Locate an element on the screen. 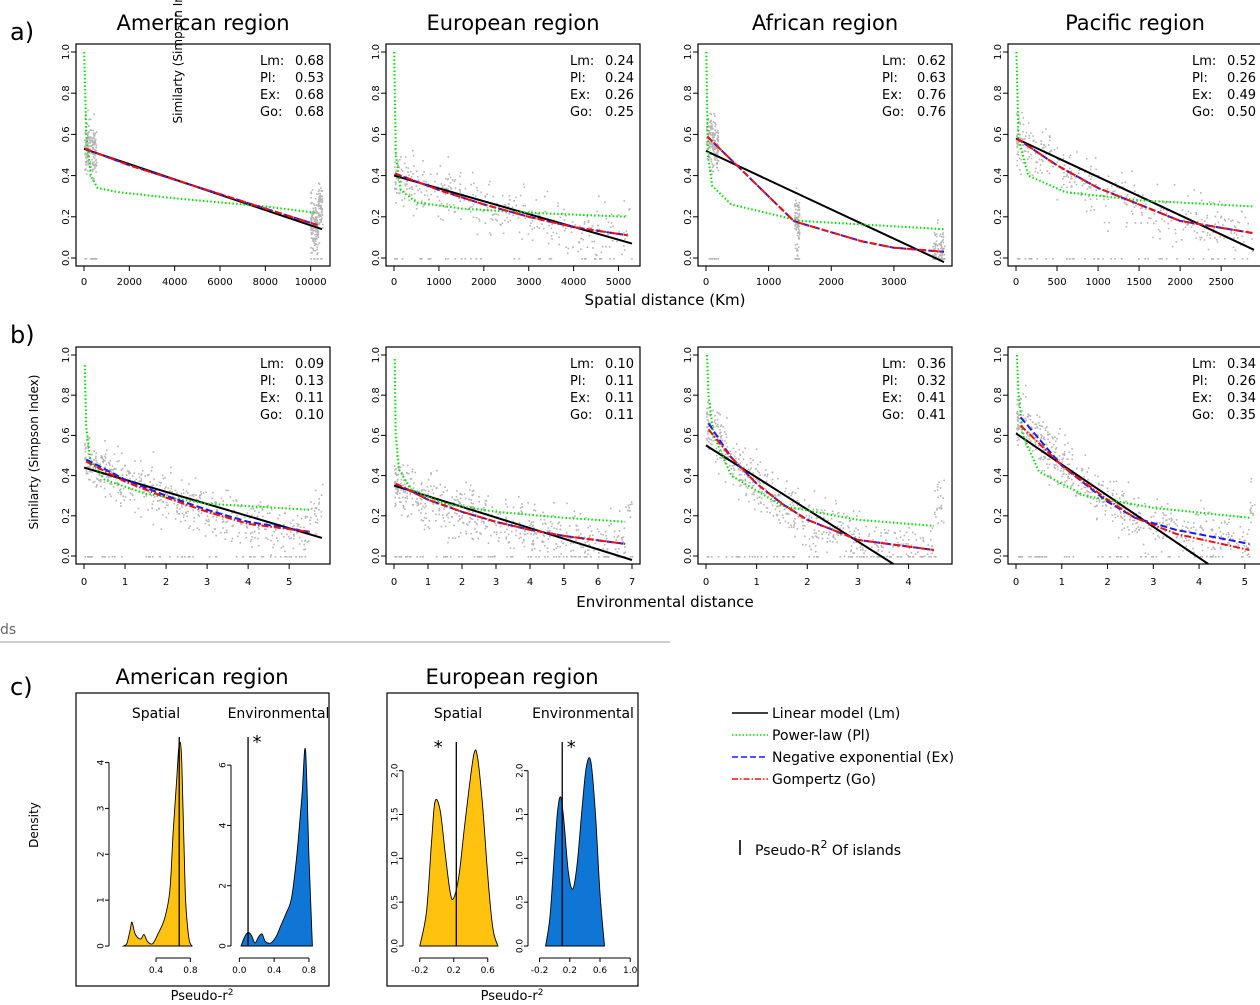  x-tick-label: 3 is located at coordinates (1153, 582).